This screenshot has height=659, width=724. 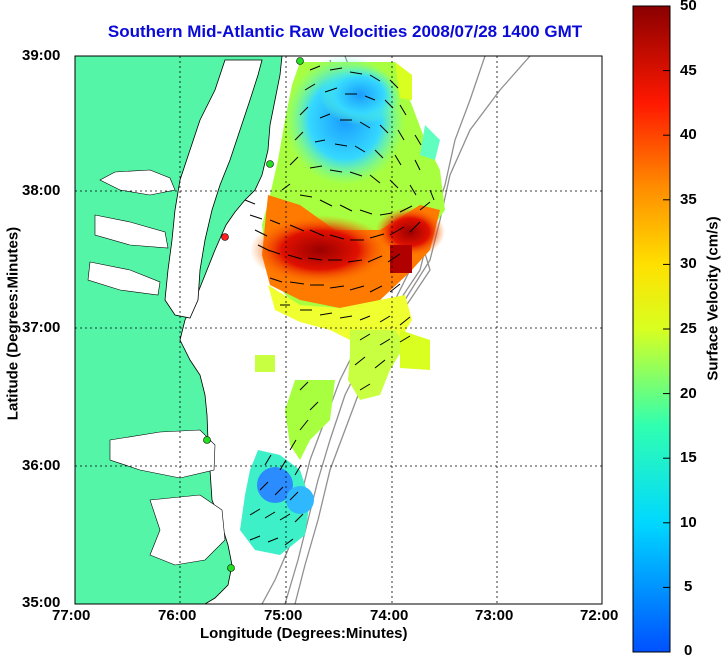 I want to click on colorbar-tick-label: 30, so click(x=688, y=263).